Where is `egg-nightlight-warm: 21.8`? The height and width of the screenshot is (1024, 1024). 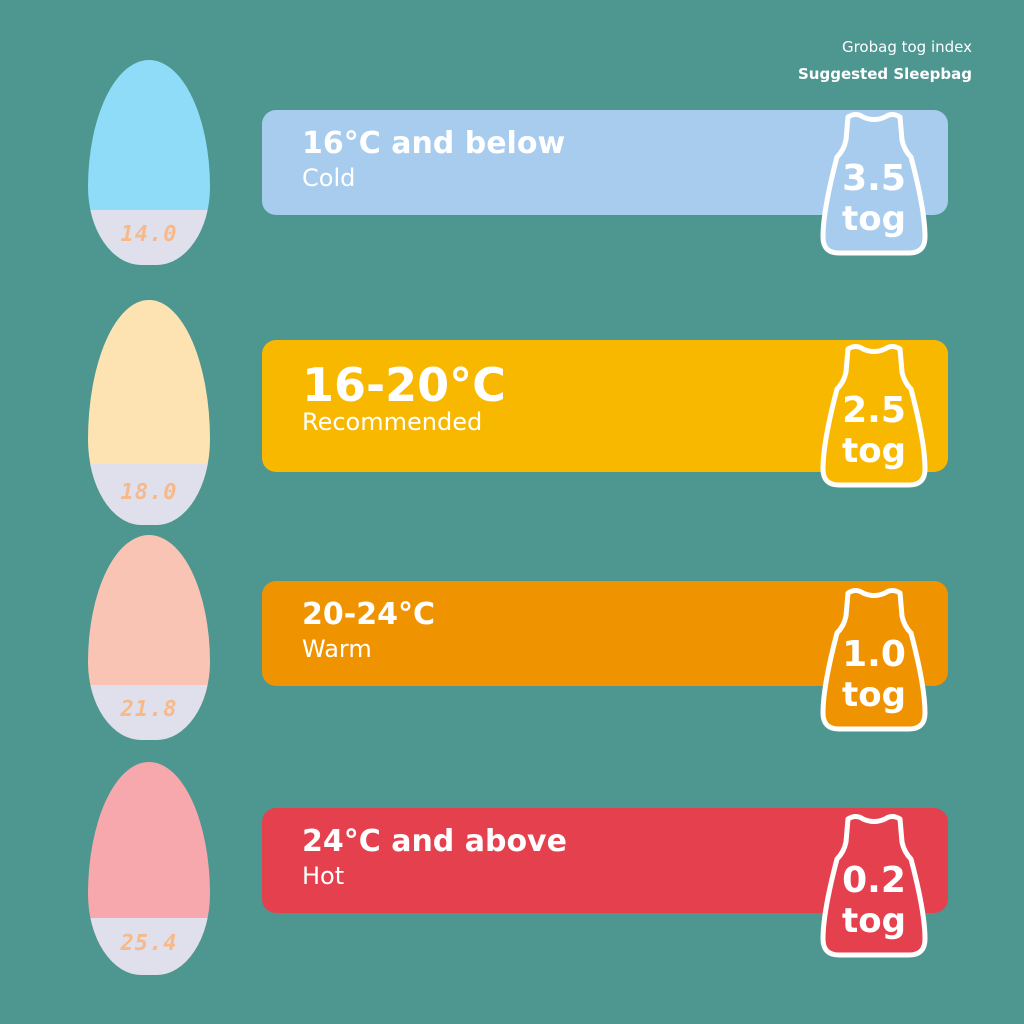 egg-nightlight-warm: 21.8 is located at coordinates (149, 637).